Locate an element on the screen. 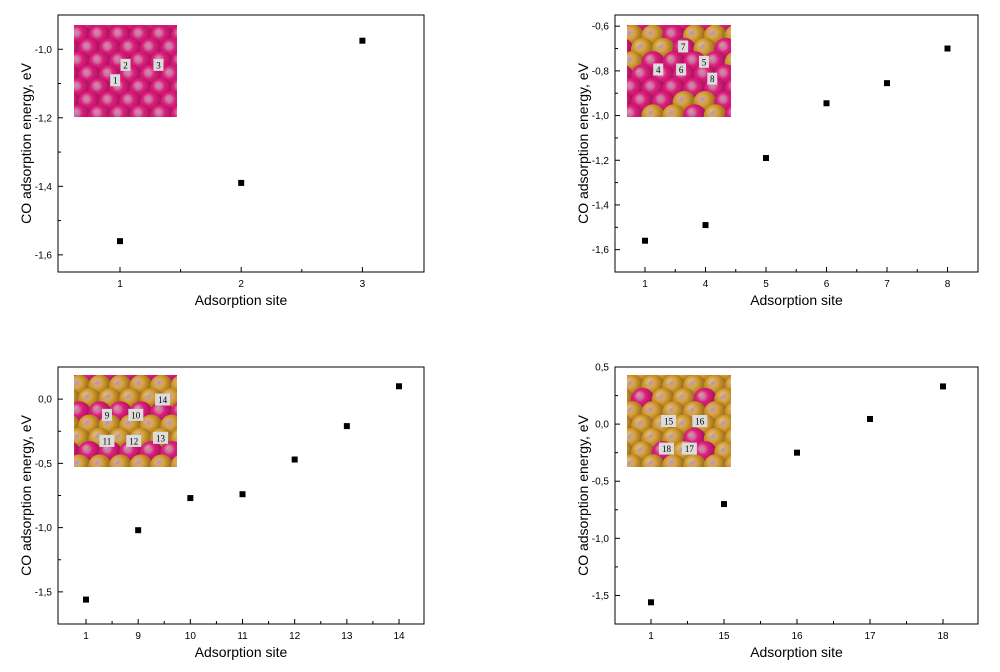 This screenshot has height=672, width=1000. x-tick-label: 5 is located at coordinates (766, 284).